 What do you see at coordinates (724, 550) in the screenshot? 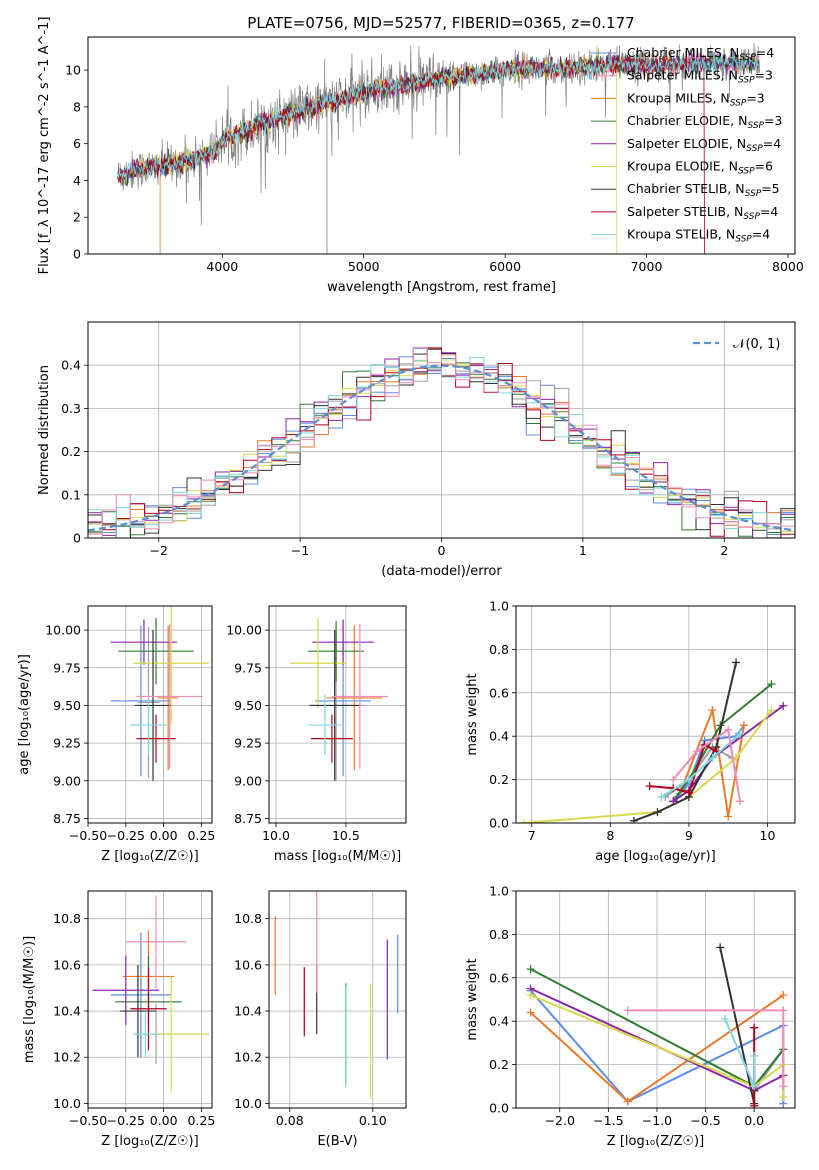
I see `x-tick-label: 2` at bounding box center [724, 550].